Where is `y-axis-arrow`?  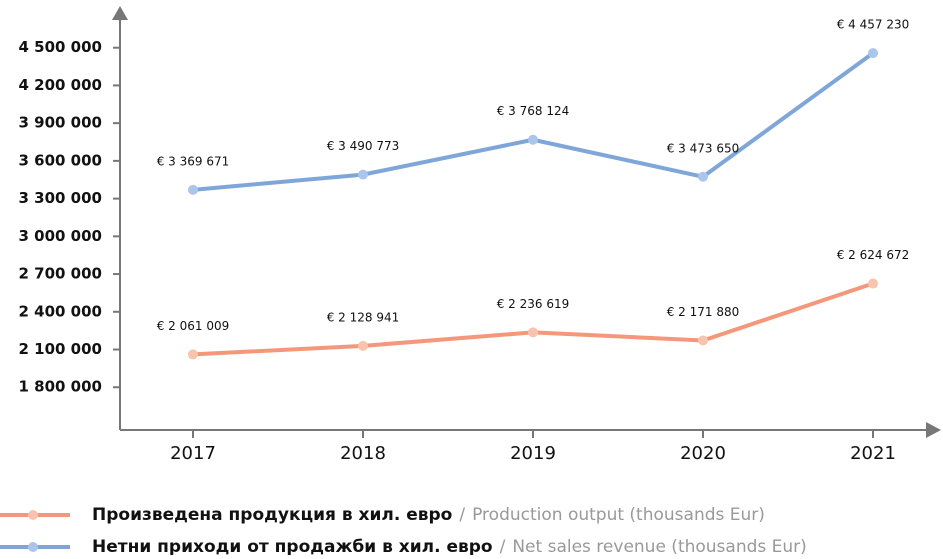 y-axis-arrow is located at coordinates (120, 13).